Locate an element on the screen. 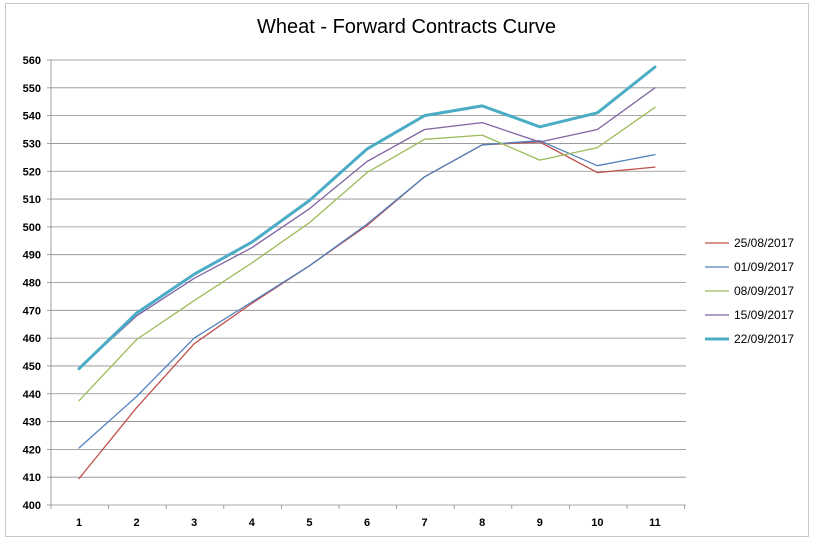  y-tick-label: 510 is located at coordinates (32, 200).